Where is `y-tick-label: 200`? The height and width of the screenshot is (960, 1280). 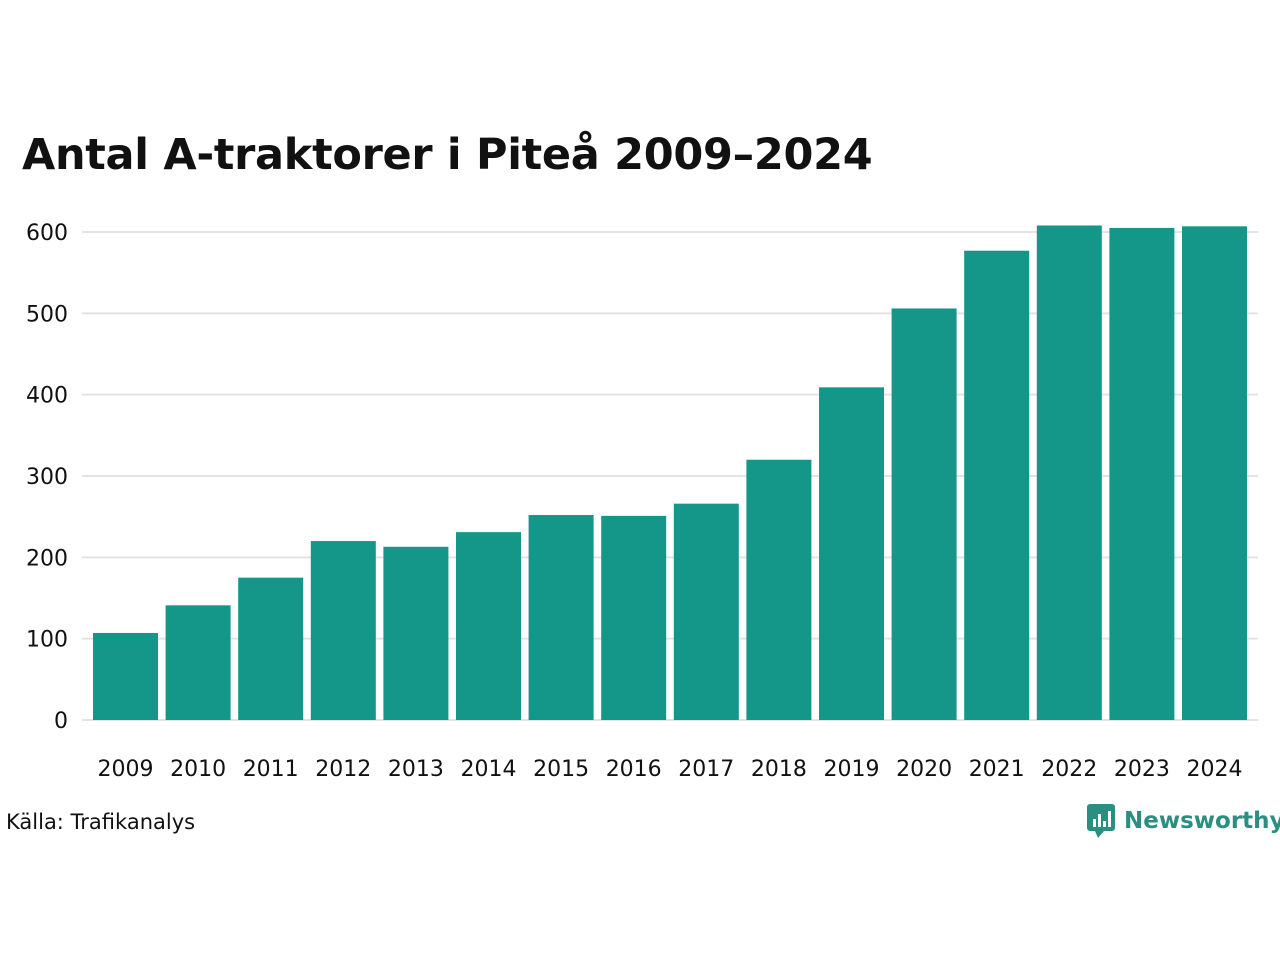
y-tick-label: 200 is located at coordinates (47, 558).